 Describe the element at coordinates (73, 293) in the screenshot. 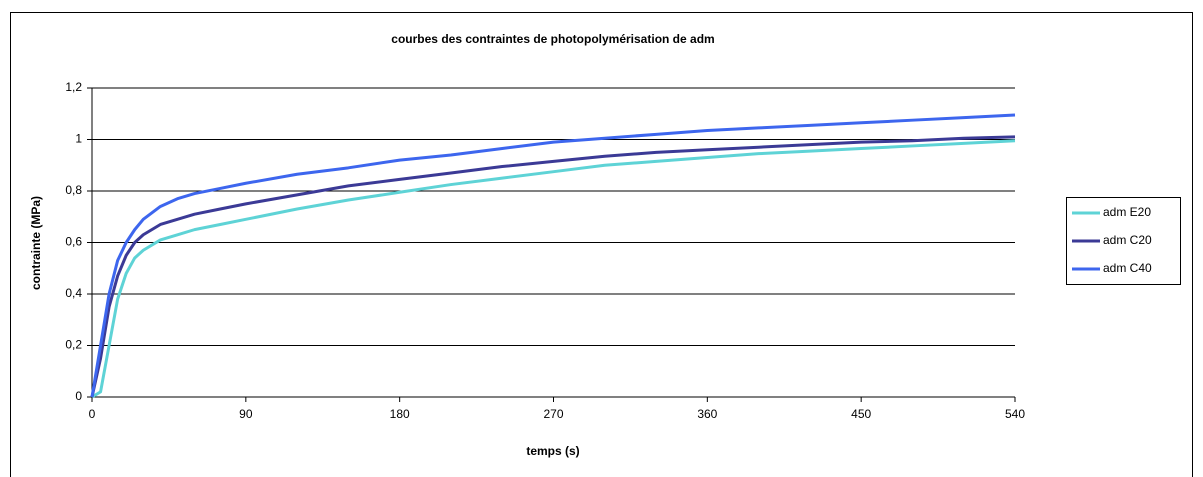

I see `y-tick-label: 0,4` at that location.